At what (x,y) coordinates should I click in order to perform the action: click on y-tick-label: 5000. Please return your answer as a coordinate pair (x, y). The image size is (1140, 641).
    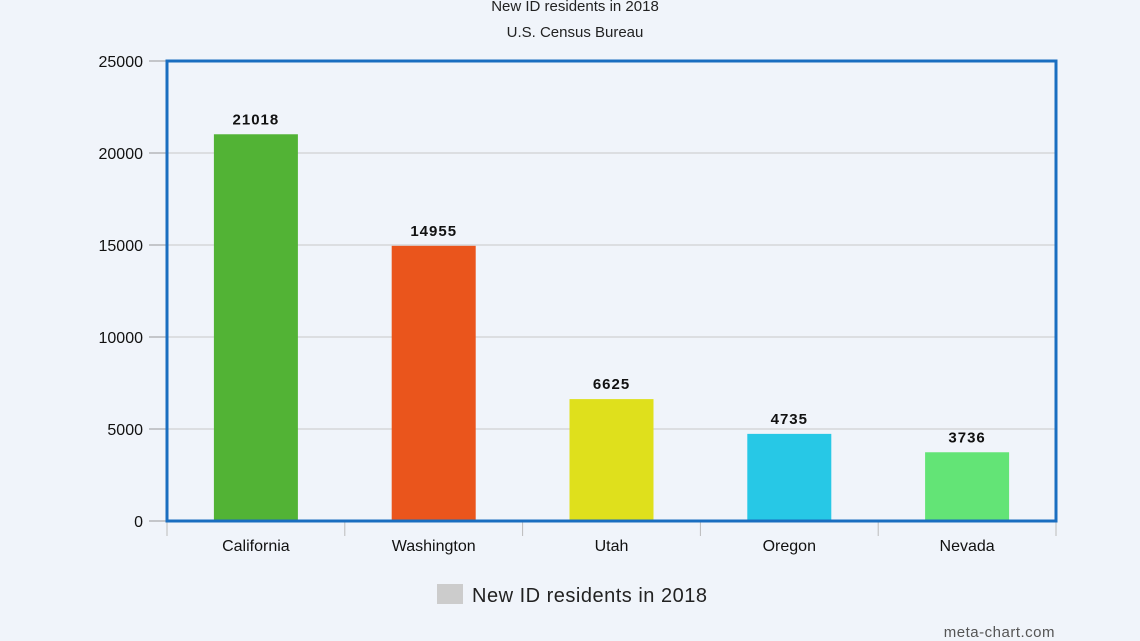
    Looking at the image, I should click on (125, 430).